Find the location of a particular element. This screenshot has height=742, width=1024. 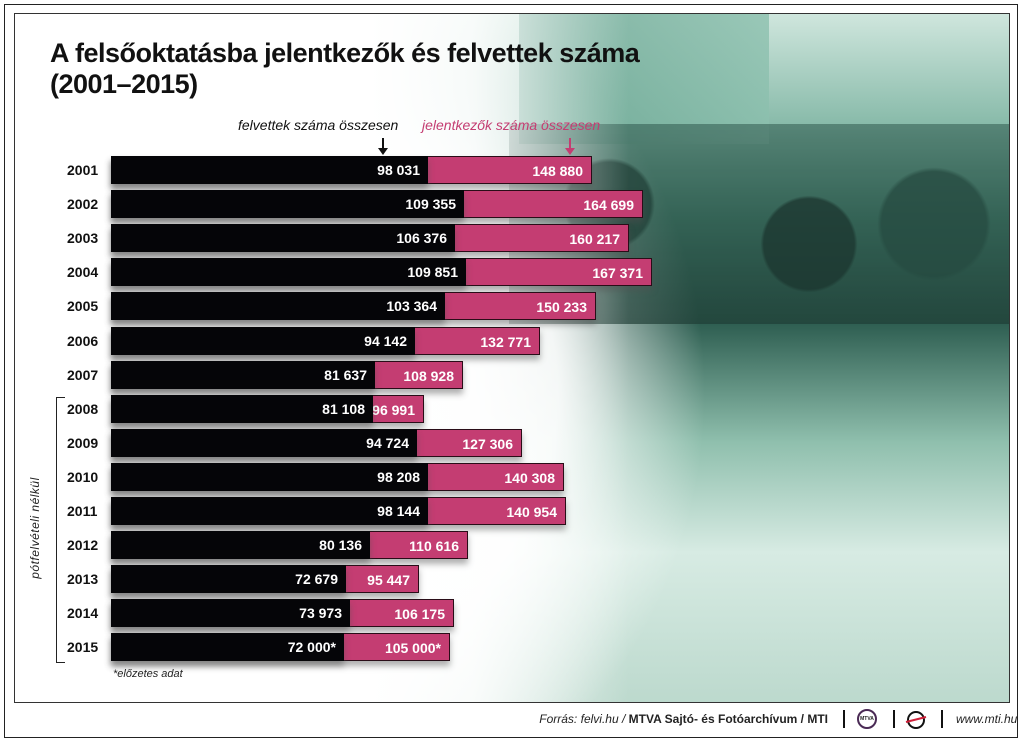

year-label: 2004 is located at coordinates (83, 272).